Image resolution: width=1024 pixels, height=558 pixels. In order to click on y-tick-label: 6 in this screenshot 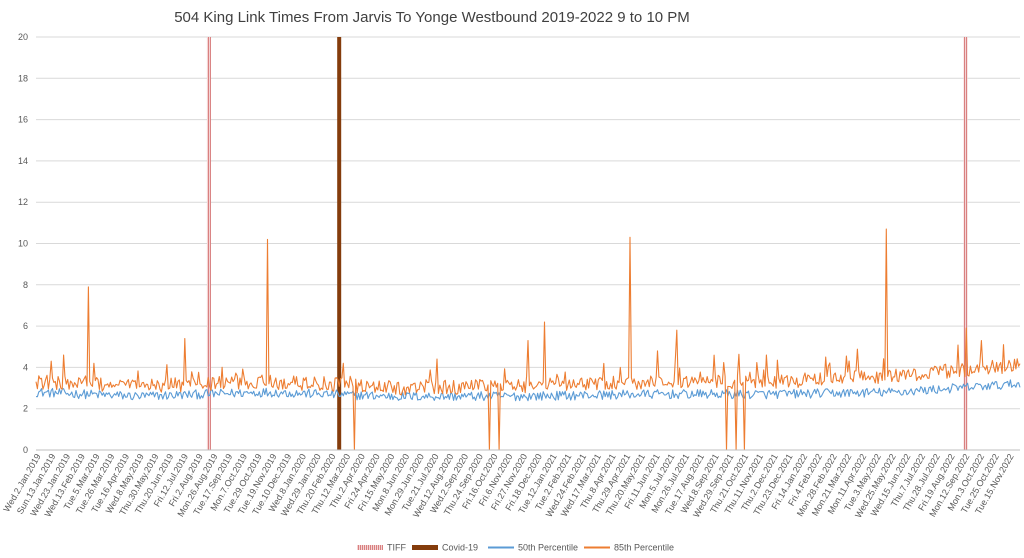, I will do `click(25, 326)`.